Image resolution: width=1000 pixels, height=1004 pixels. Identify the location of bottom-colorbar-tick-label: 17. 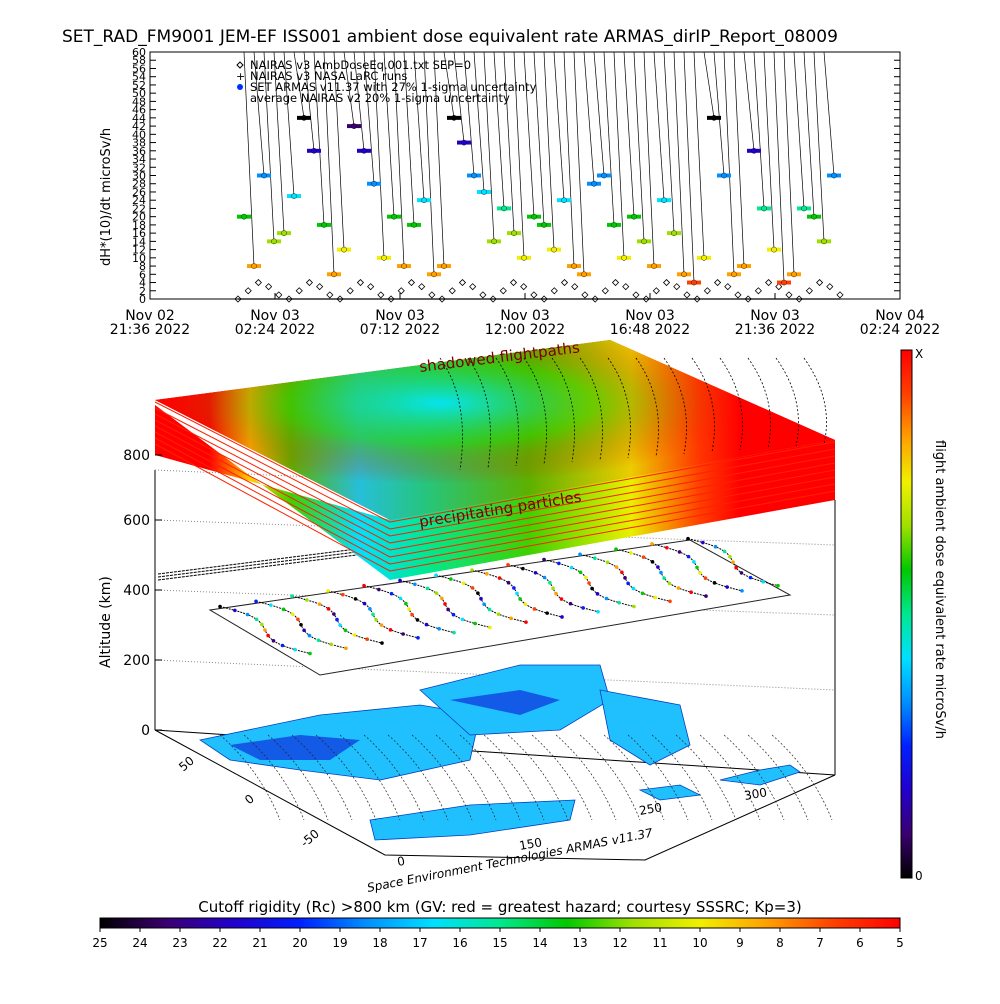
(419, 943).